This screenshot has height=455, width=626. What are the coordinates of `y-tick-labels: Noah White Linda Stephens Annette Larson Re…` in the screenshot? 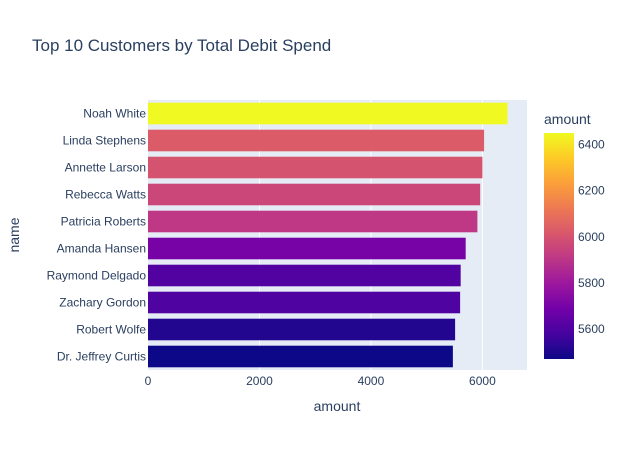 It's located at (97, 235).